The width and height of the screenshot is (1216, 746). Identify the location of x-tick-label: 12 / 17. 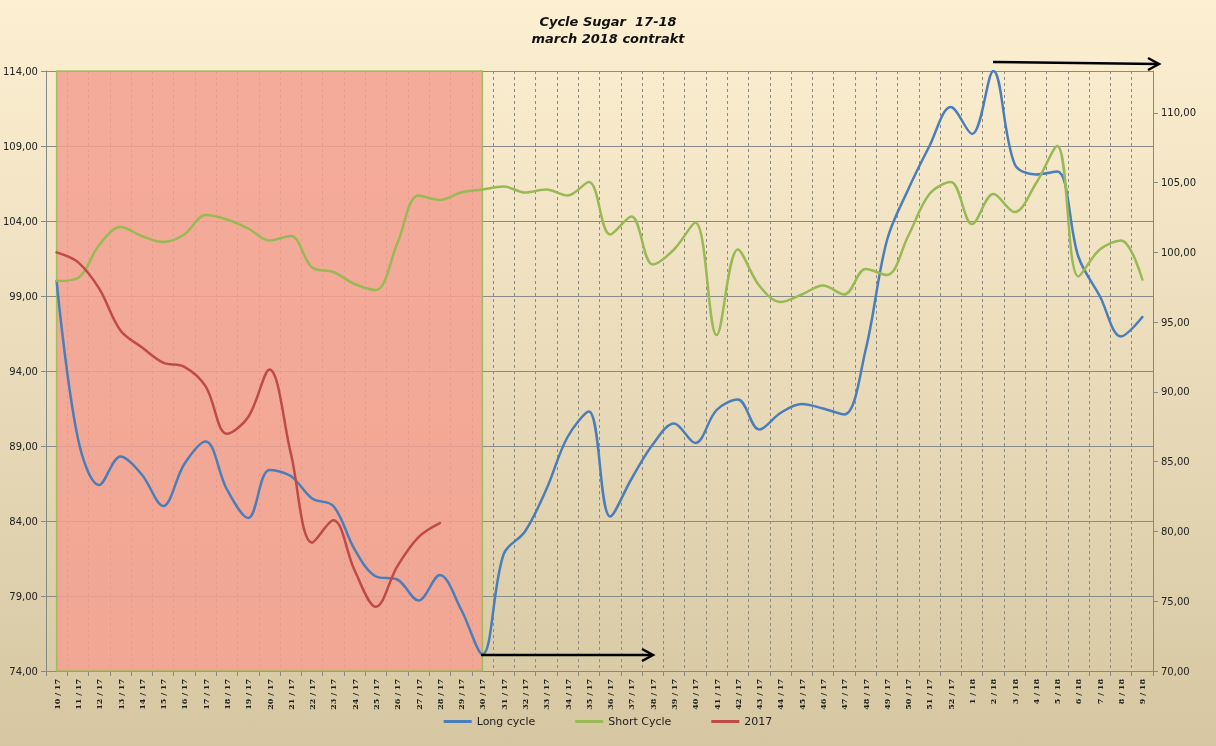
(99, 694).